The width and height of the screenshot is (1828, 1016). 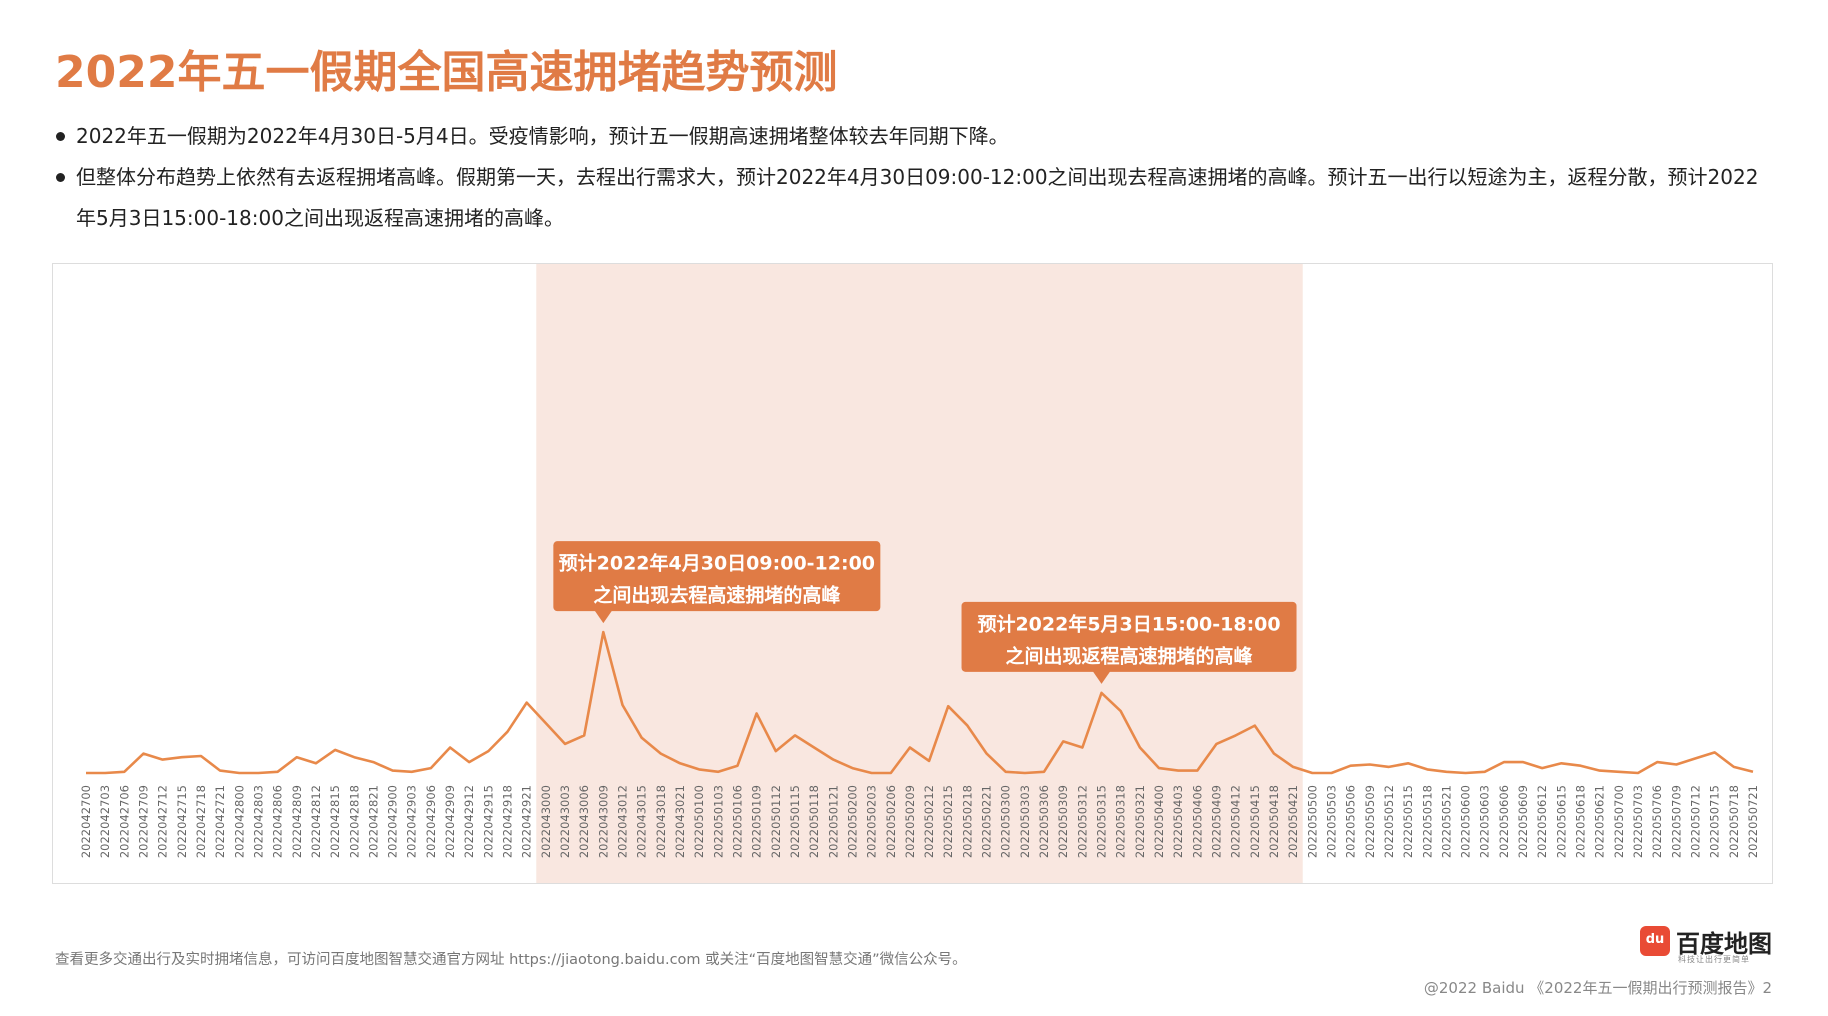 I want to click on x-tick-label: 2022043003, so click(x=565, y=821).